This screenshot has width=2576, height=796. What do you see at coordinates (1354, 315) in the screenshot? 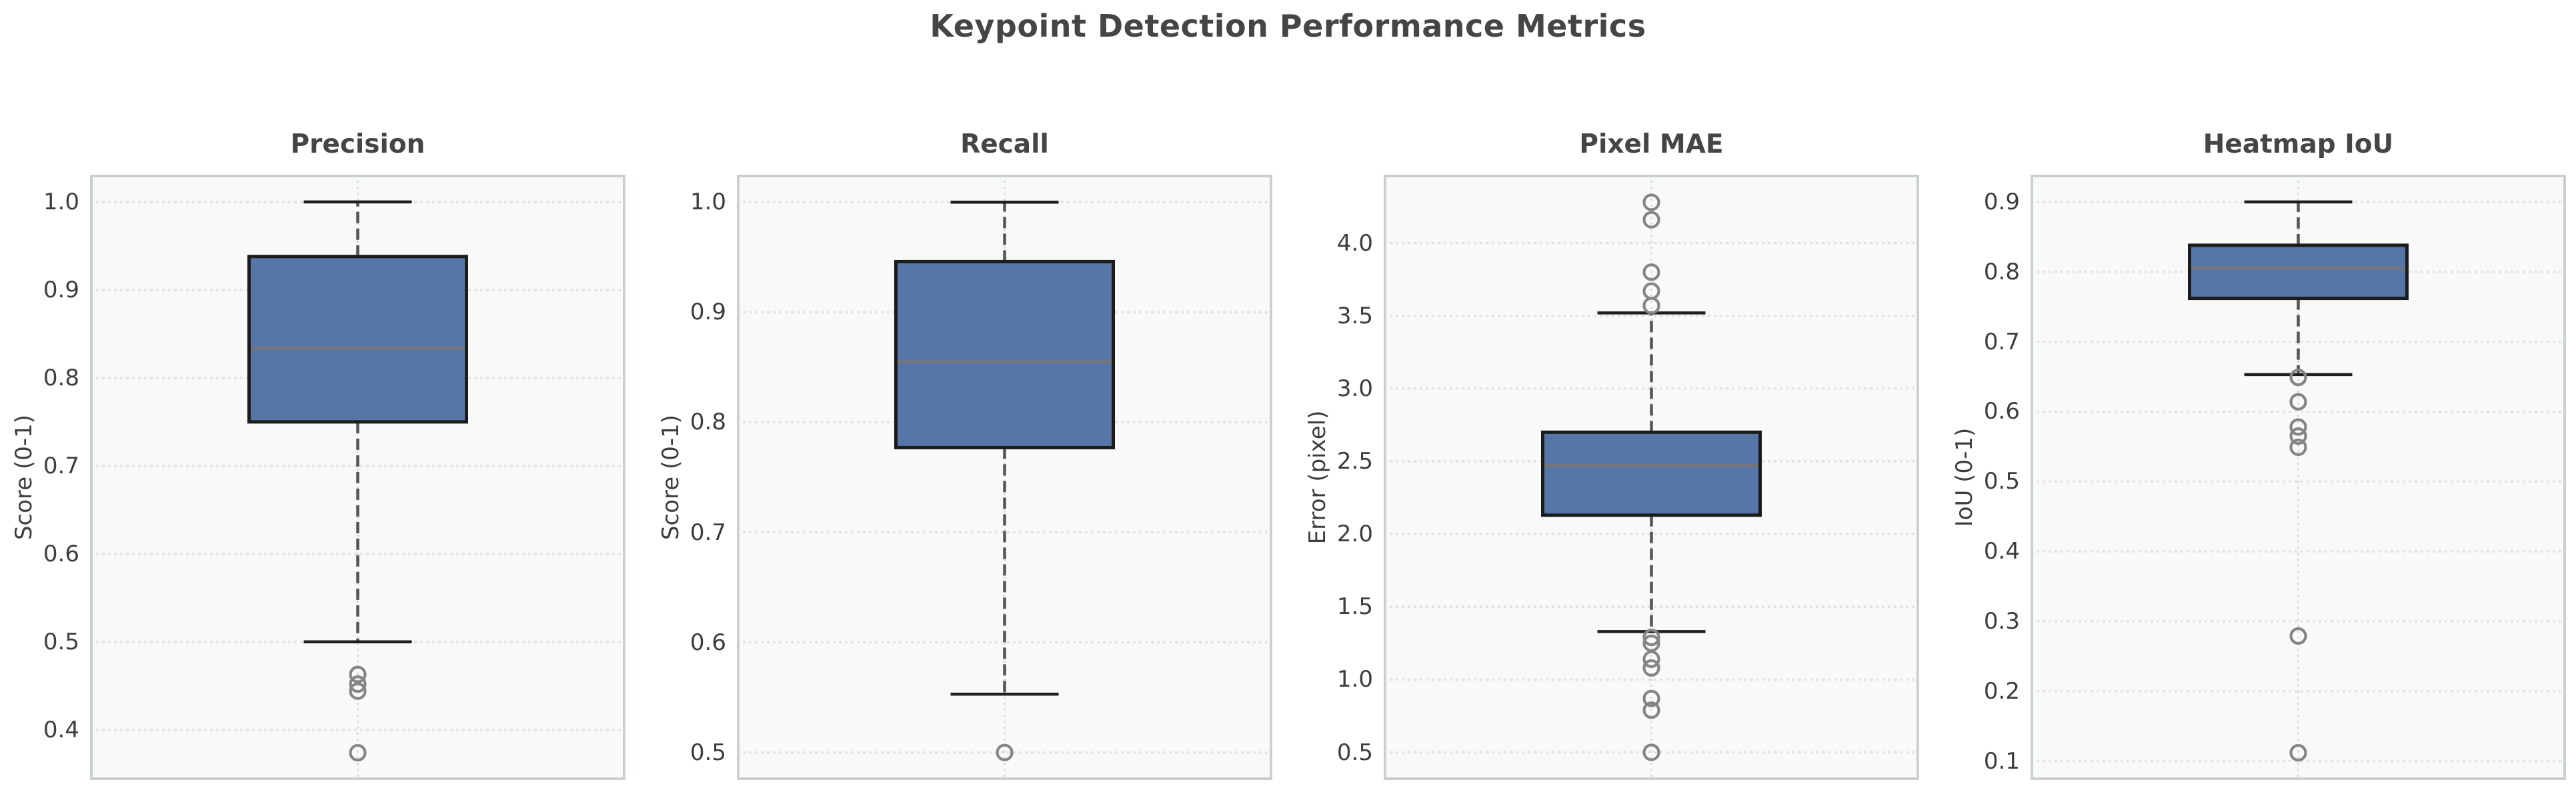
I see `y-tick-label: 3.5` at bounding box center [1354, 315].